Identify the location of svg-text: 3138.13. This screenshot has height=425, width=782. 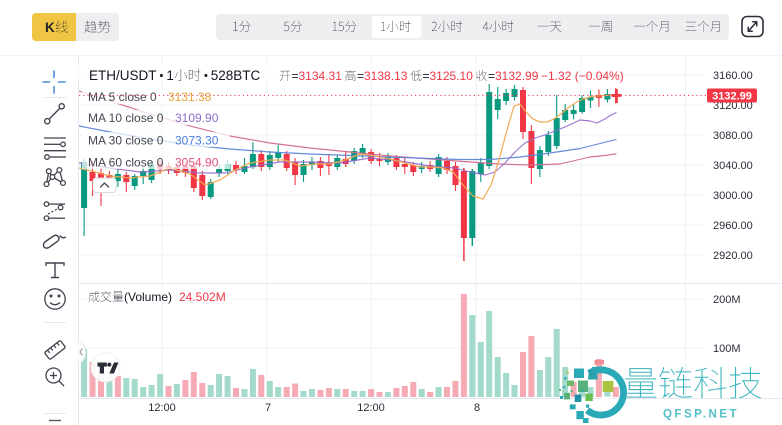
(386, 76).